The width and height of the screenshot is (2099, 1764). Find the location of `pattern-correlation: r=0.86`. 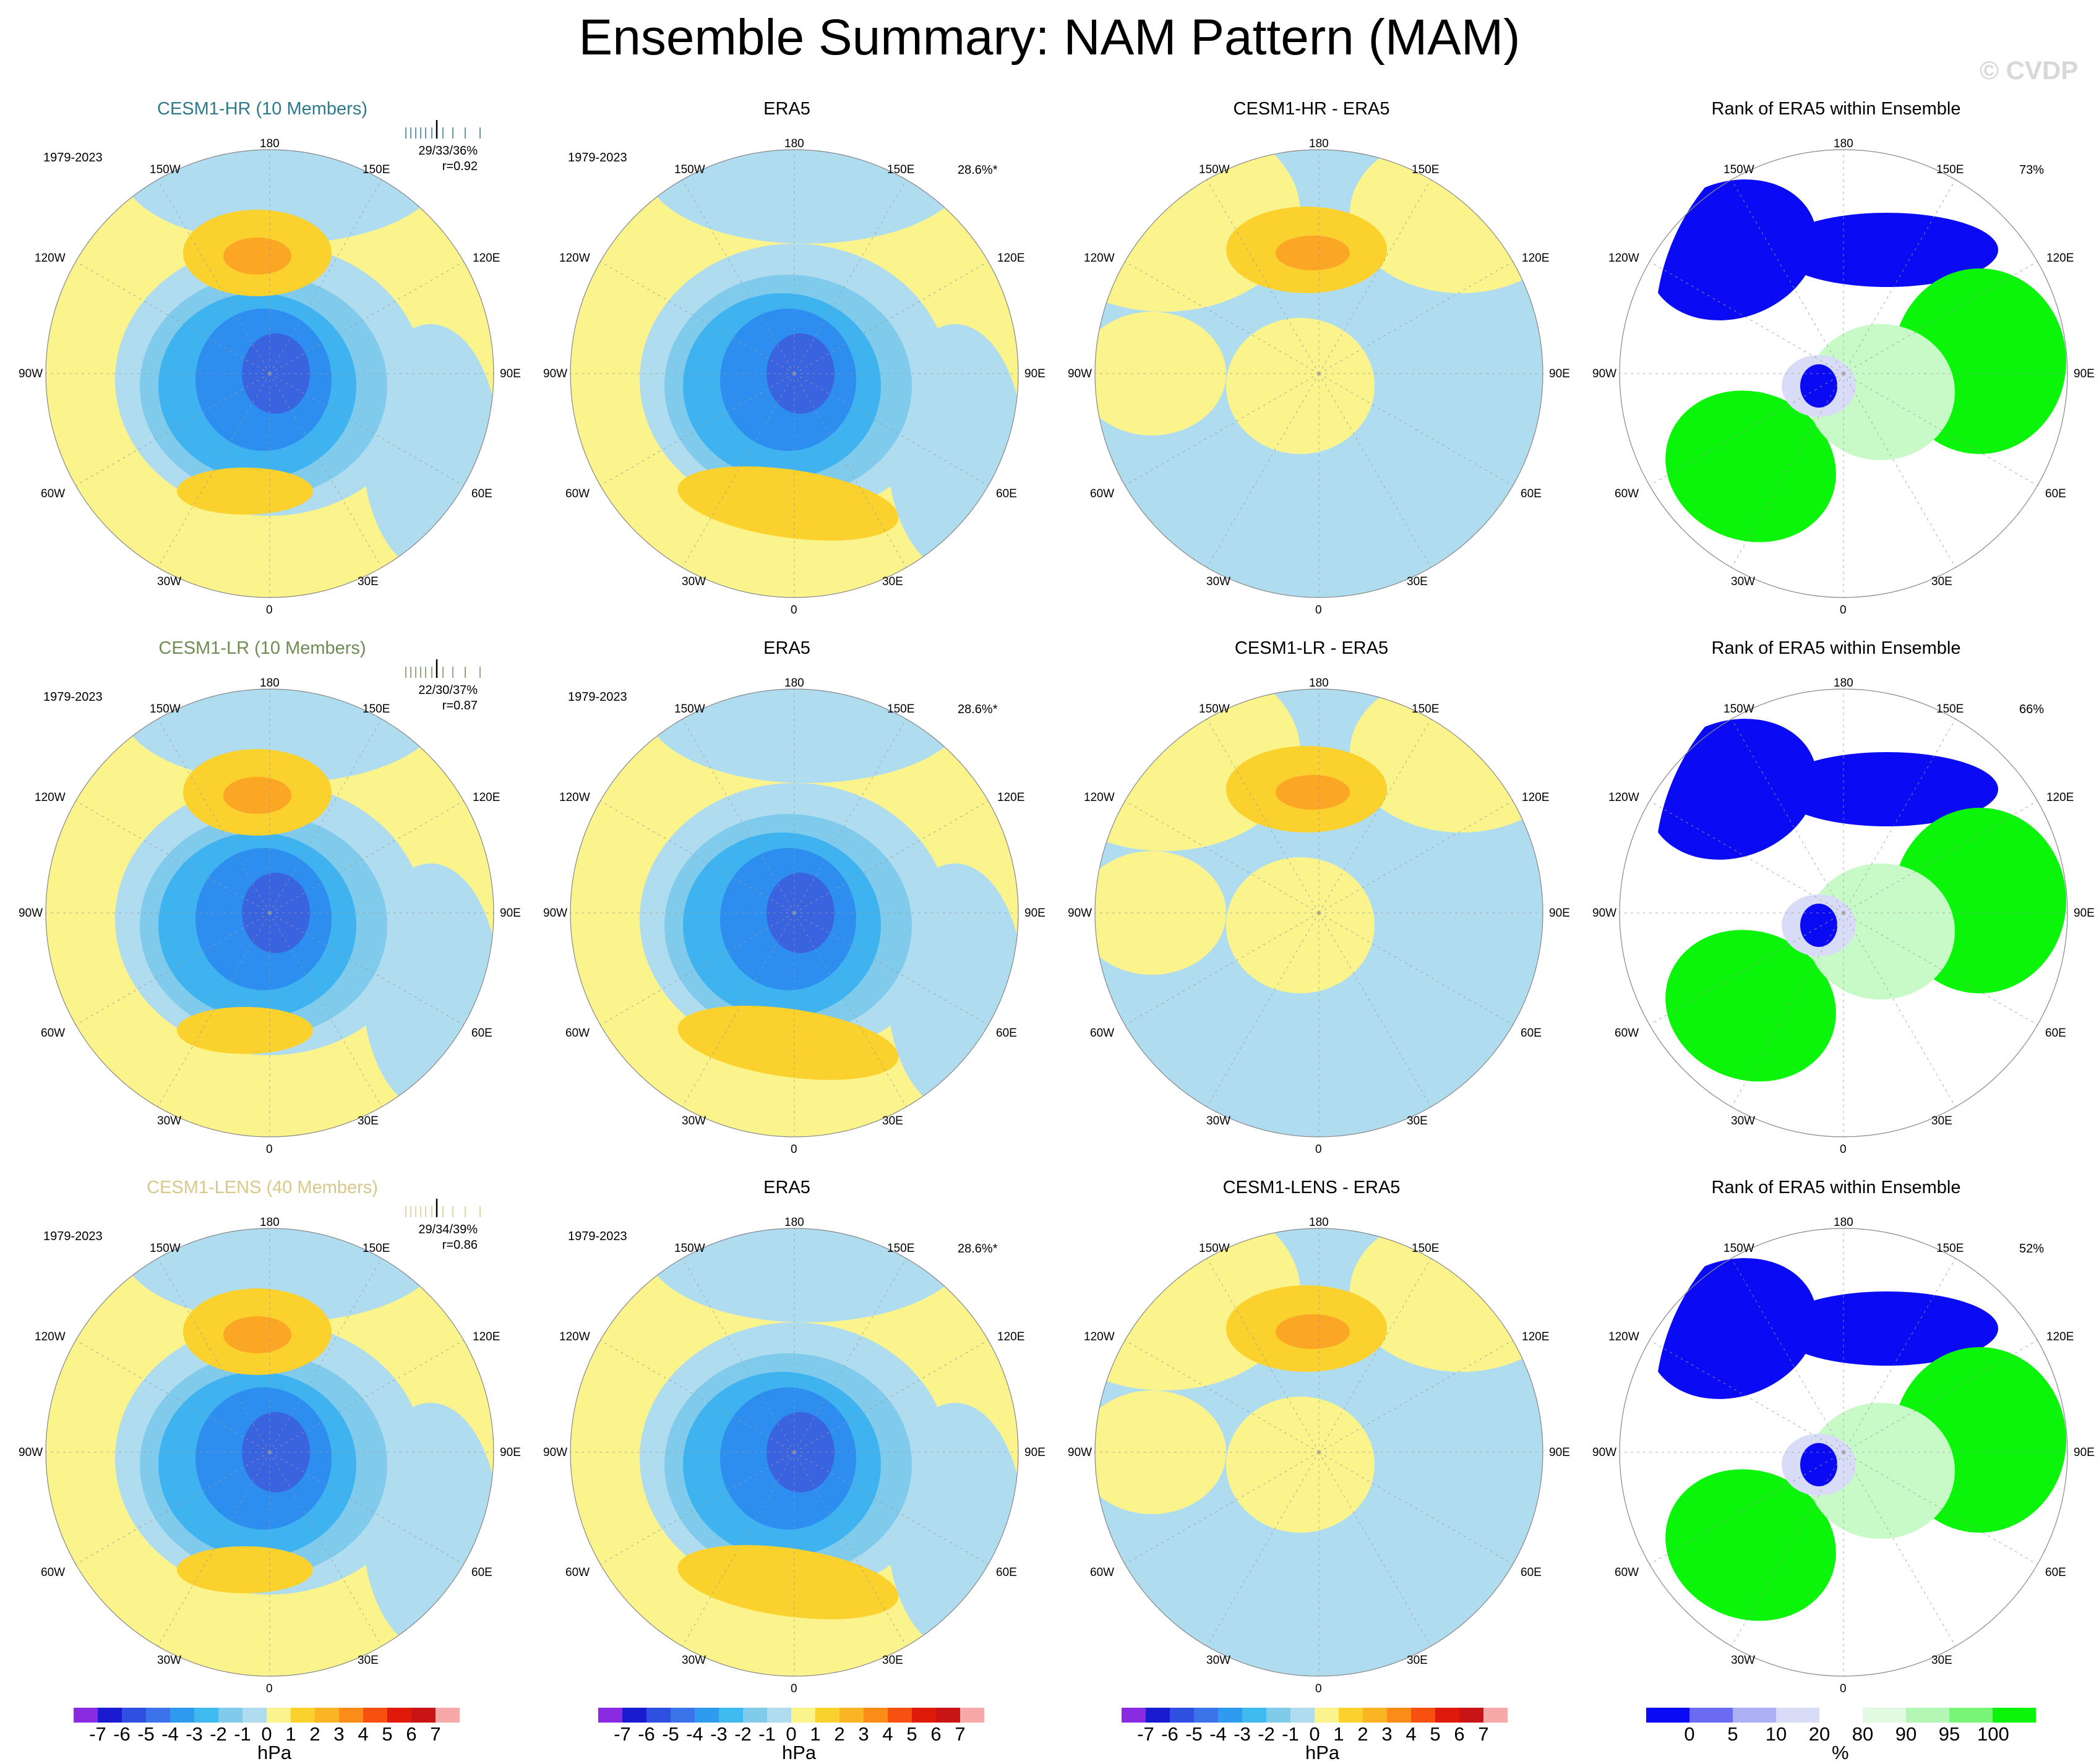

pattern-correlation: r=0.86 is located at coordinates (460, 1245).